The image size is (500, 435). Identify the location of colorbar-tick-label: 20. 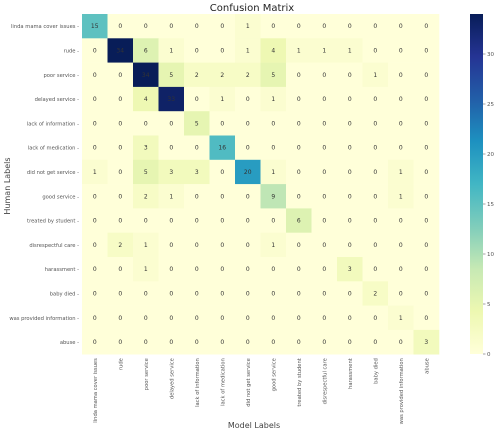
(490, 155).